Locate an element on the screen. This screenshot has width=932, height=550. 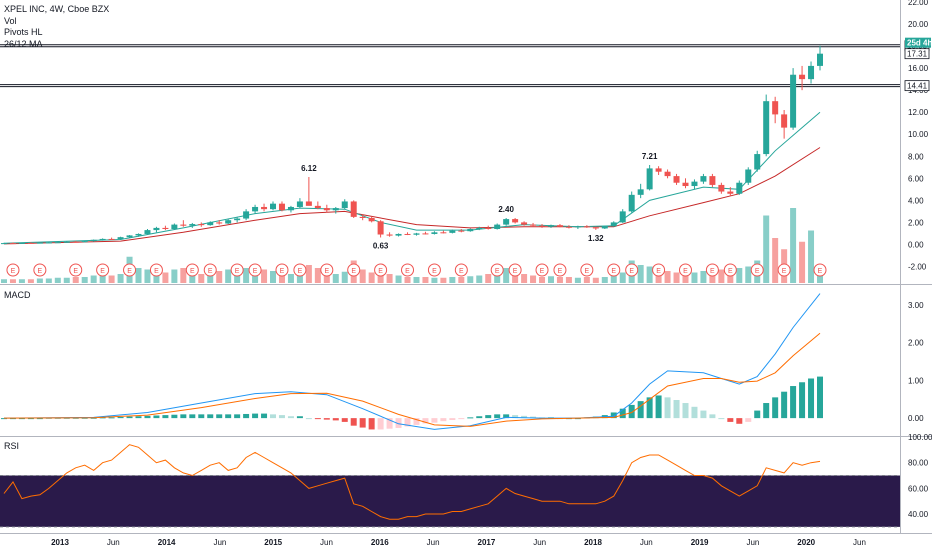
pivot-label: 6.12 is located at coordinates (309, 168).